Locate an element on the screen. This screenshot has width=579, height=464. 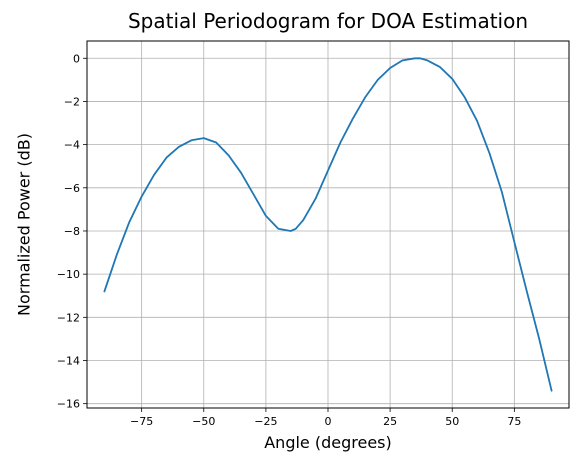
y-axis: 0 −2 −4 −6 −8 −10 −12 −14 −16 is located at coordinates (72, 231).